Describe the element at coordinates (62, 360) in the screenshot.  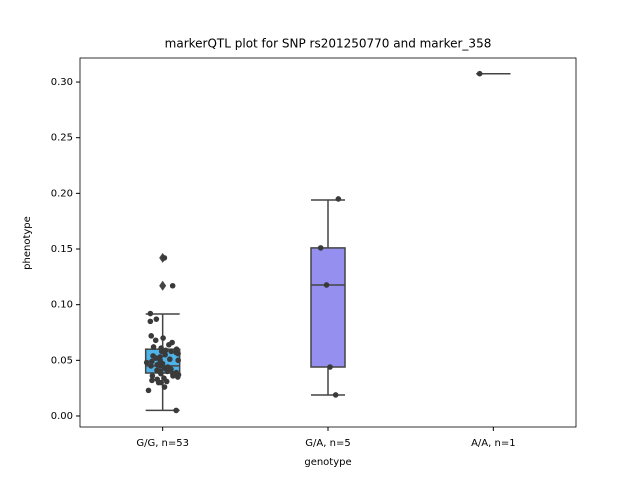
I see `y-tick-label: 0.05` at that location.